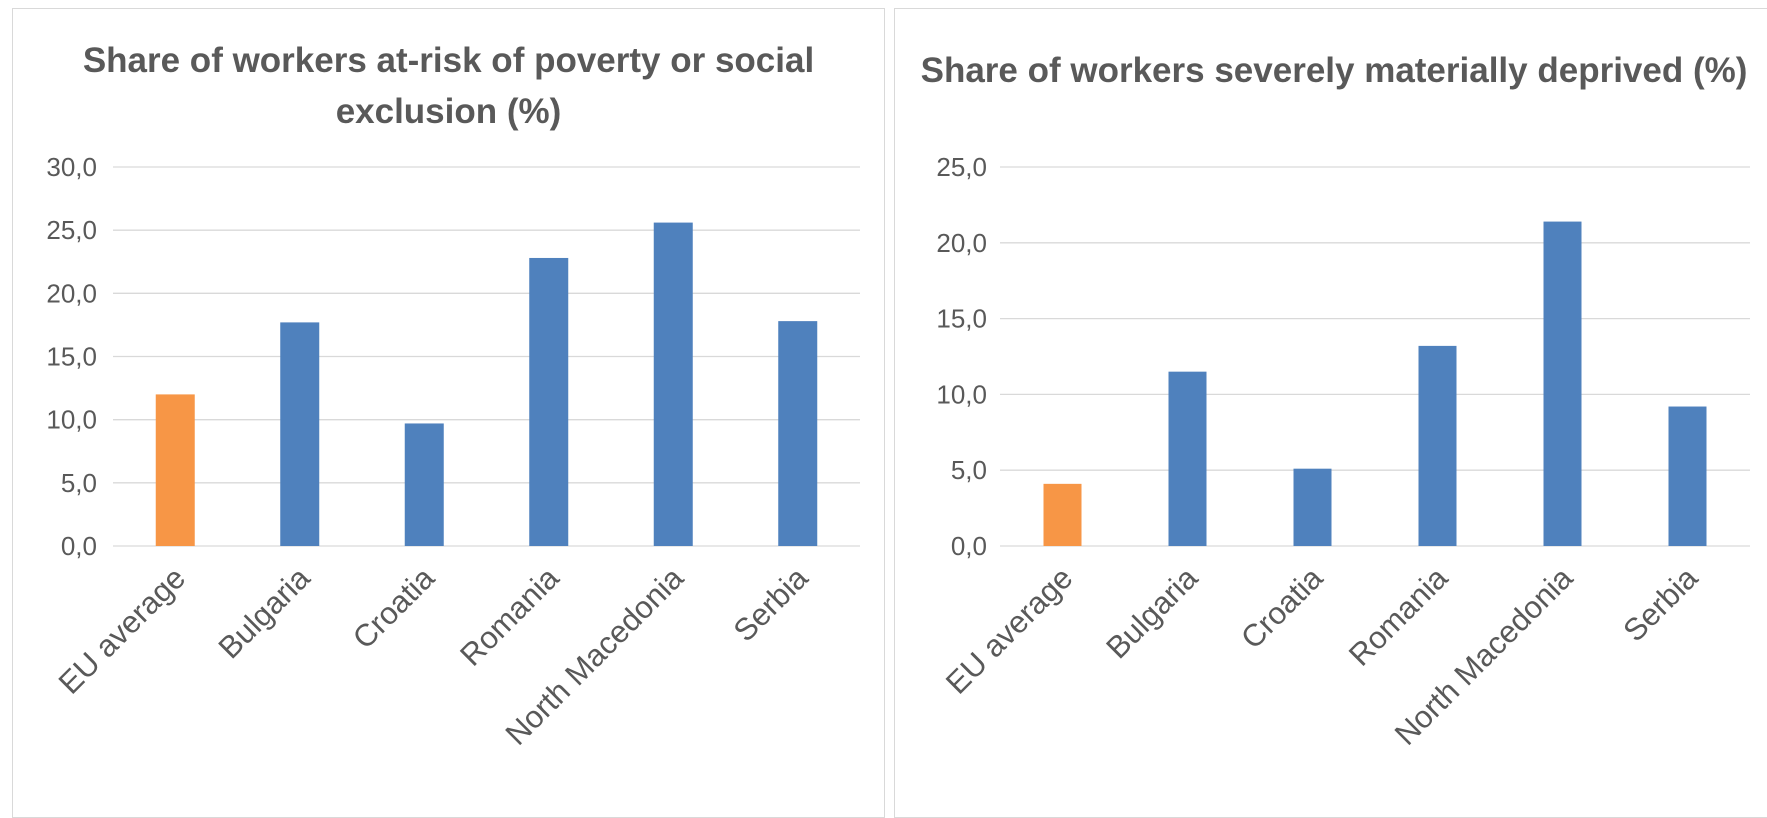 Image resolution: width=1767 pixels, height=818 pixels. What do you see at coordinates (71, 167) in the screenshot?
I see `y-tick-label: 30,0` at bounding box center [71, 167].